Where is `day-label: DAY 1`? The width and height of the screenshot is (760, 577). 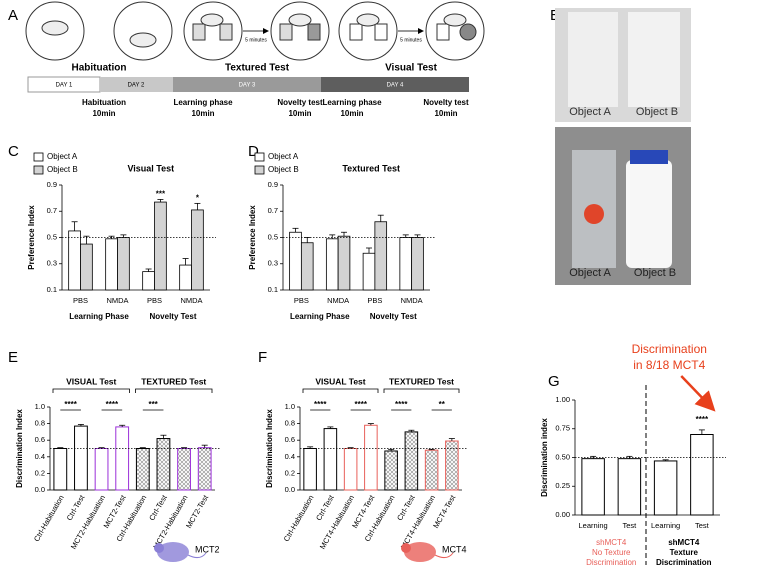
day-label: DAY 1 is located at coordinates (64, 86).